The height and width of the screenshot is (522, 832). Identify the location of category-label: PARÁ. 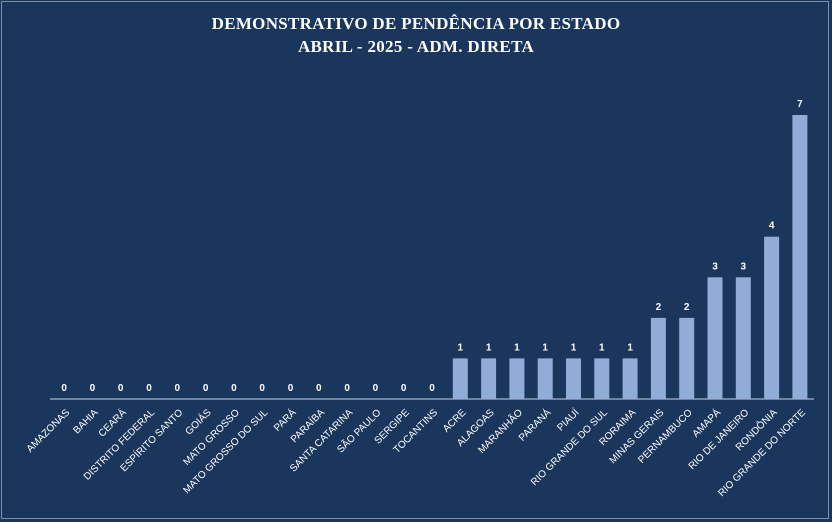
(285, 420).